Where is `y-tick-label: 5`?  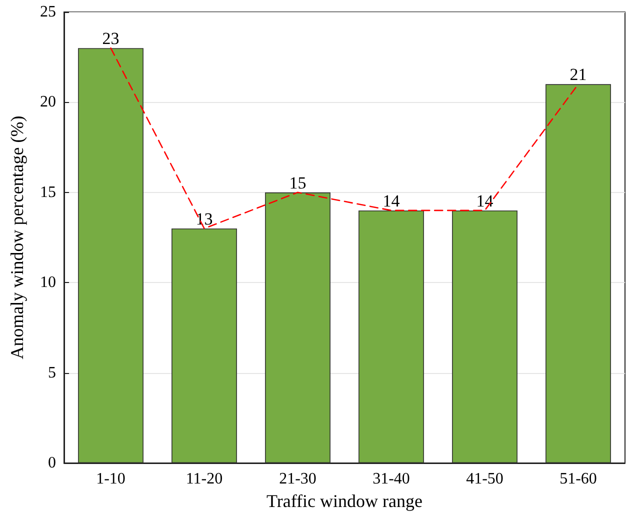
y-tick-label: 5 is located at coordinates (52, 373).